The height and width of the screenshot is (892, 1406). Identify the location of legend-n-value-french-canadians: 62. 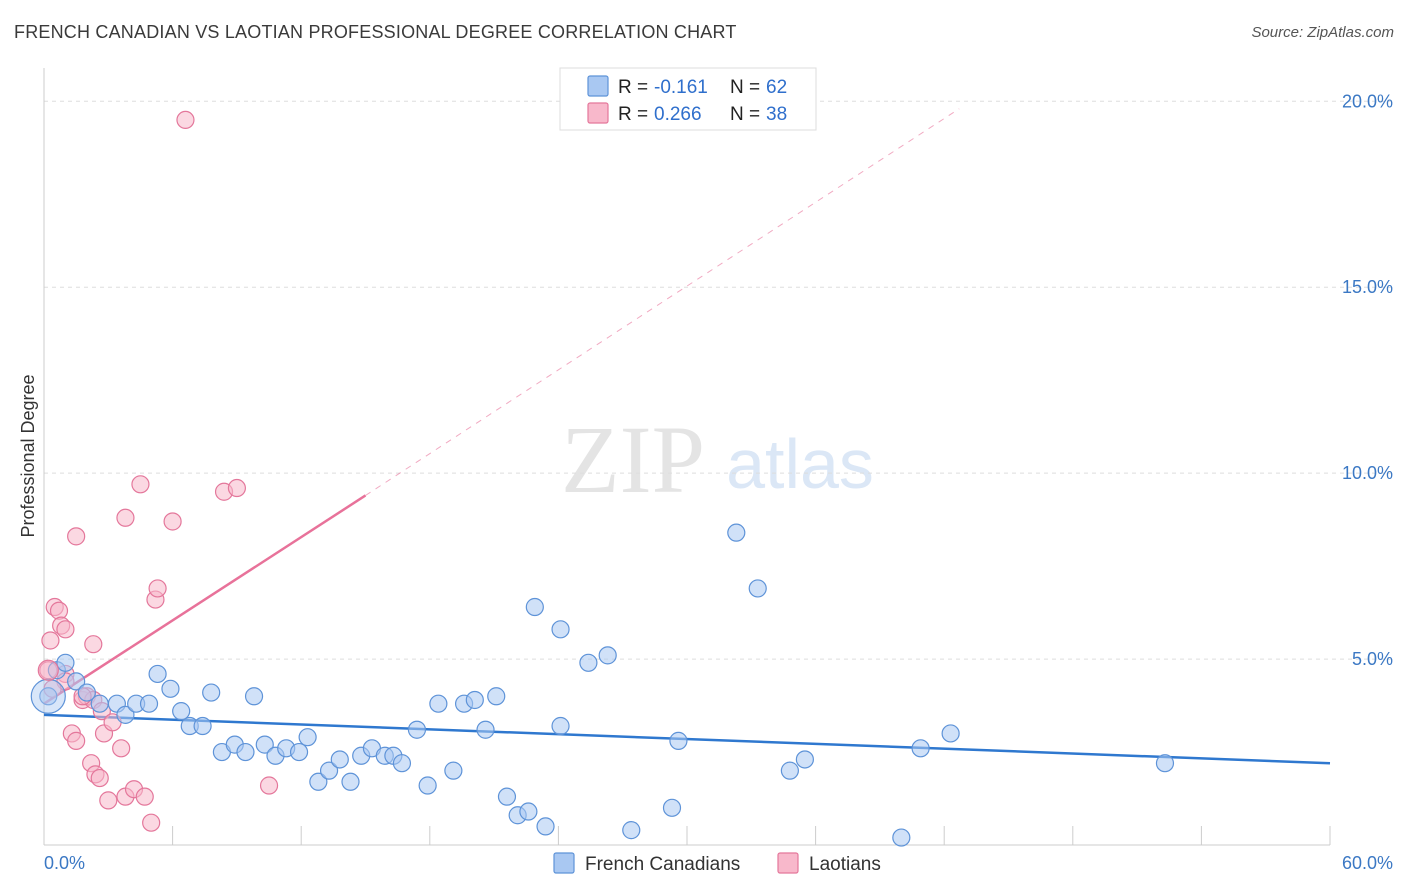
(776, 87).